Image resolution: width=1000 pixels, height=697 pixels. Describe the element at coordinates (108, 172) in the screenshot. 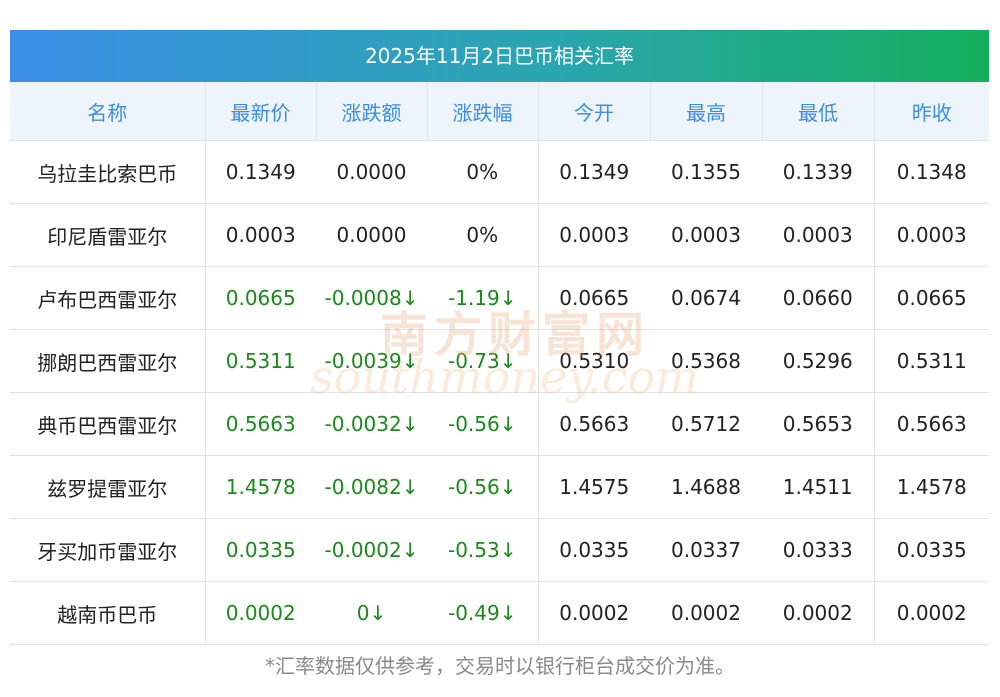

I see `cell-name: 乌拉圭比索巴币` at that location.